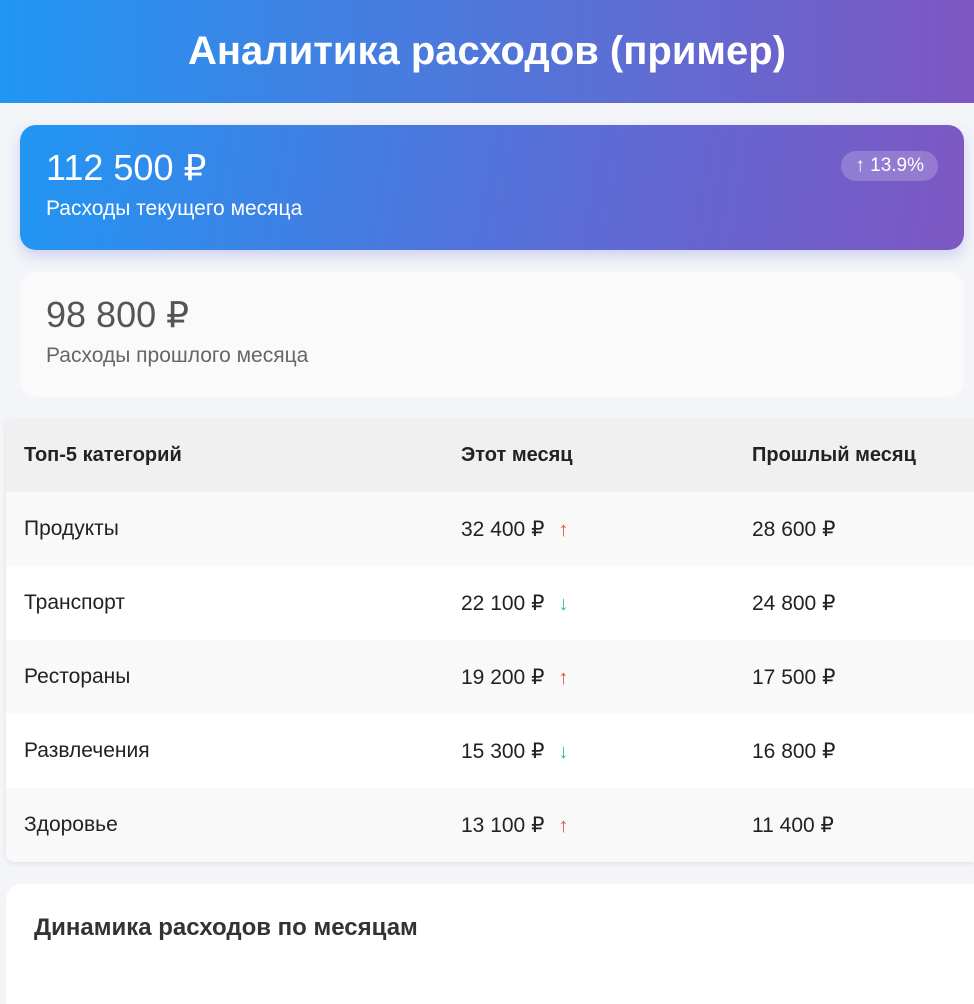 This screenshot has height=1004, width=974. What do you see at coordinates (503, 603) in the screenshot?
I see `this-month-amount: 22 100 ₽` at bounding box center [503, 603].